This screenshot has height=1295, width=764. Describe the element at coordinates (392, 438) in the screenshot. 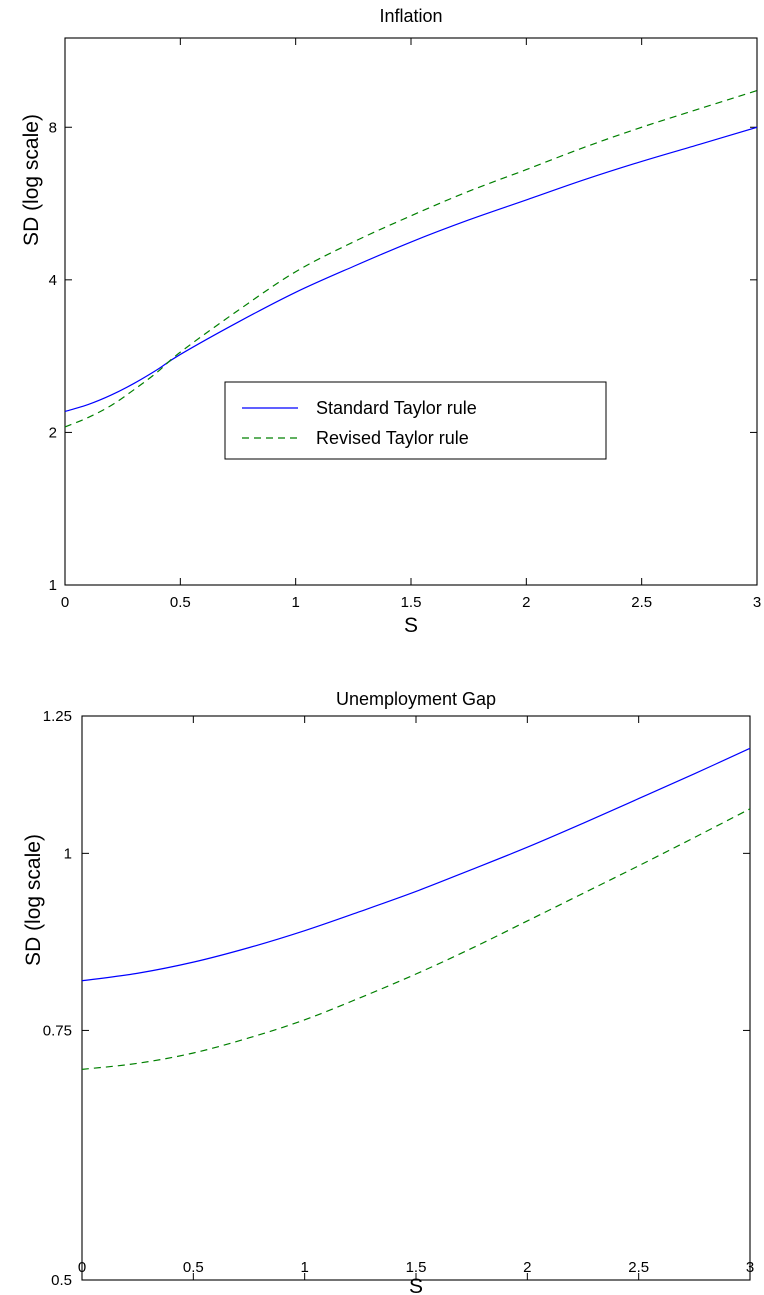

I see `legend-label-revised: Revised Taylor rule` at that location.